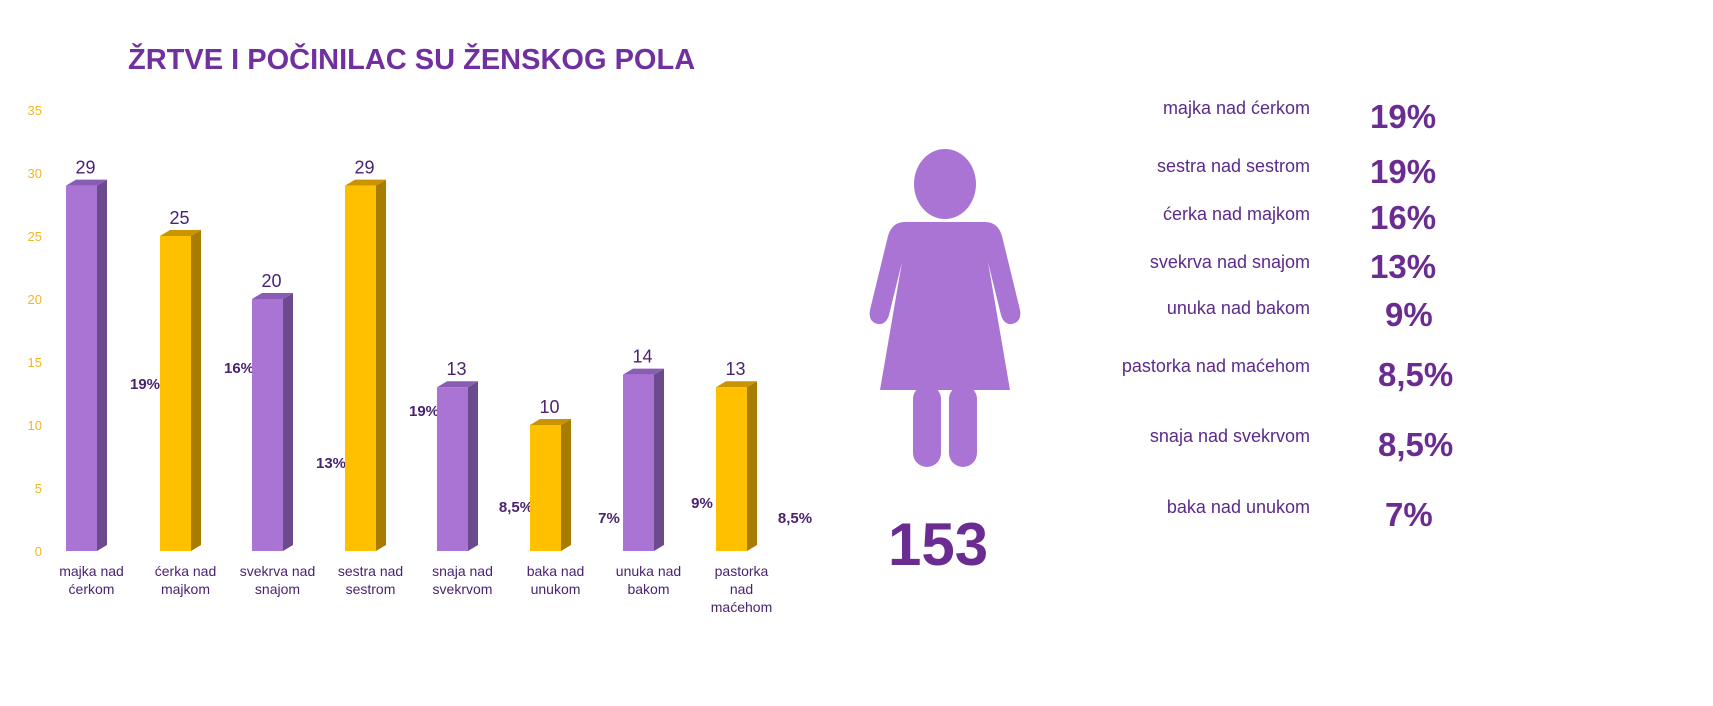 Image resolution: width=1713 pixels, height=706 pixels. Describe the element at coordinates (1403, 266) in the screenshot. I see `legend-value: 13%` at that location.